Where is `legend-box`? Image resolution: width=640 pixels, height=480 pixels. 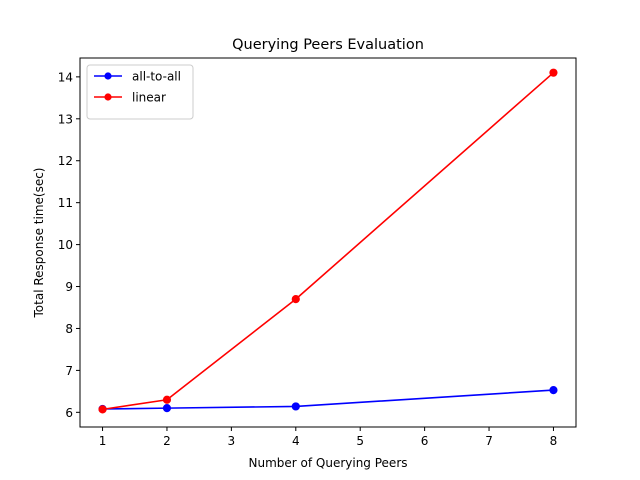
legend-box is located at coordinates (140, 92).